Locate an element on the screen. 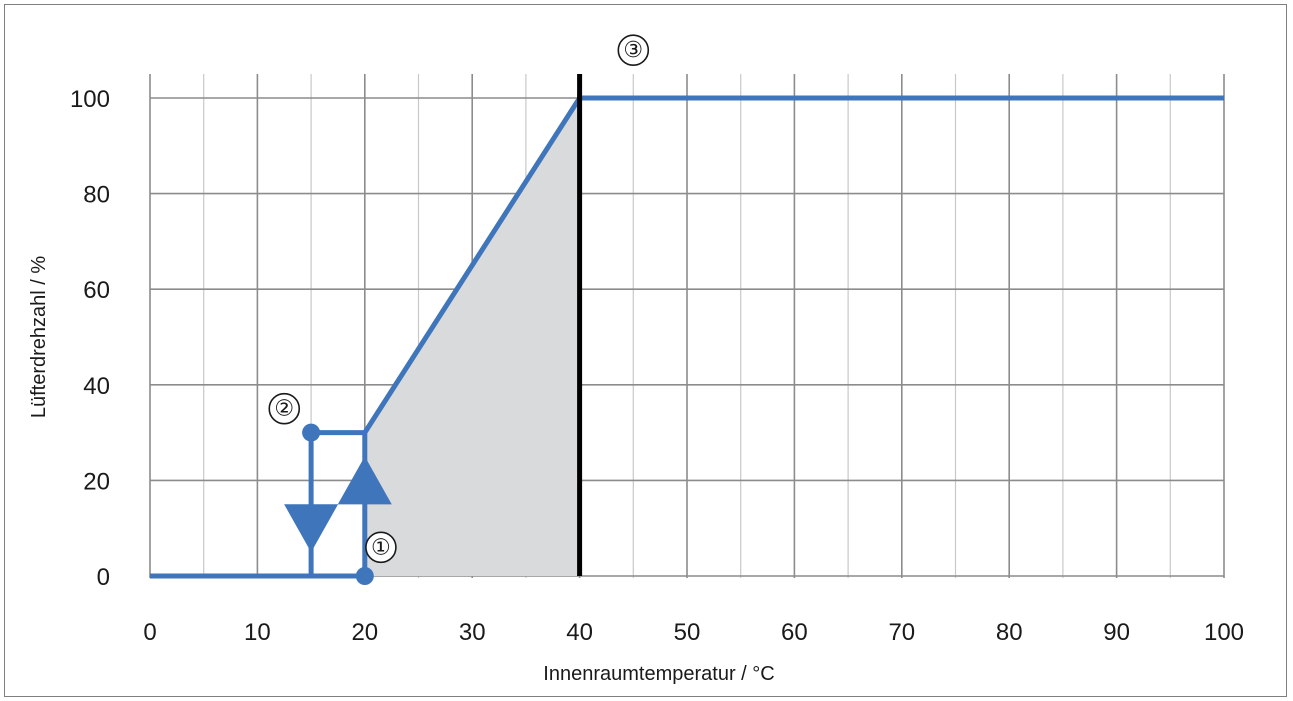 This screenshot has height=701, width=1293. annotation-label: ② is located at coordinates (284, 408).